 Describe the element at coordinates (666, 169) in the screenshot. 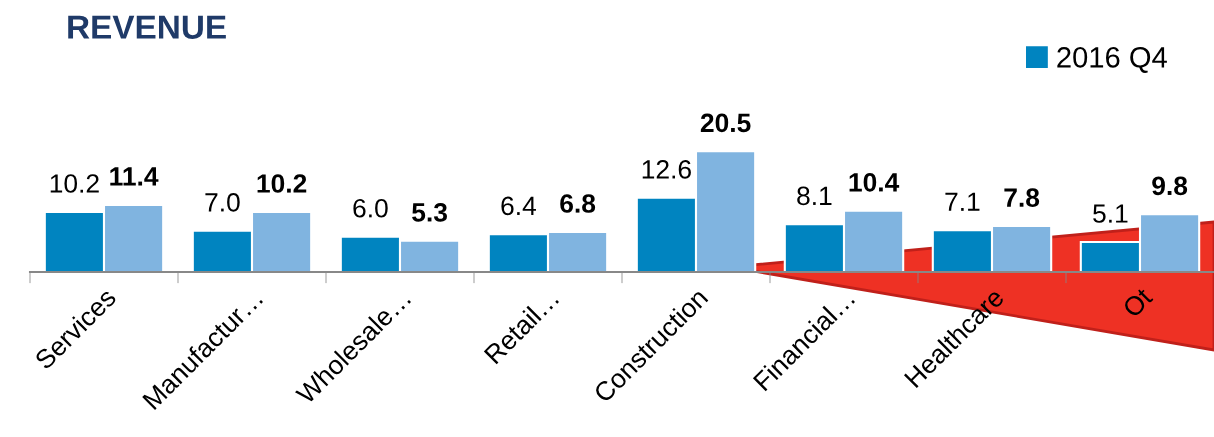

I see `data-label: 12.6` at that location.